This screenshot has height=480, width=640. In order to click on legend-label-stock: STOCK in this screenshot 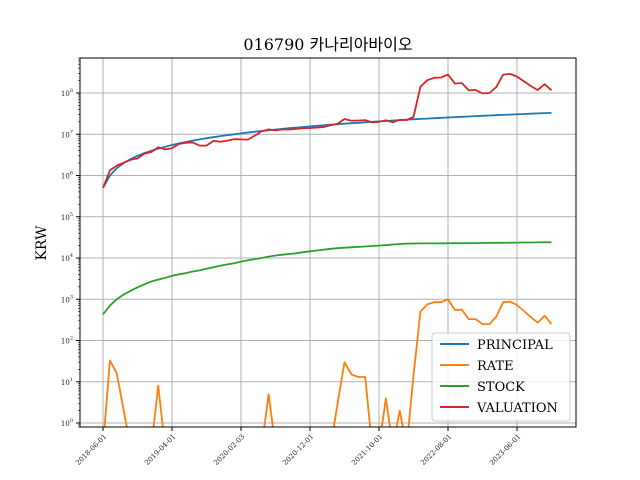, I will do `click(501, 387)`.